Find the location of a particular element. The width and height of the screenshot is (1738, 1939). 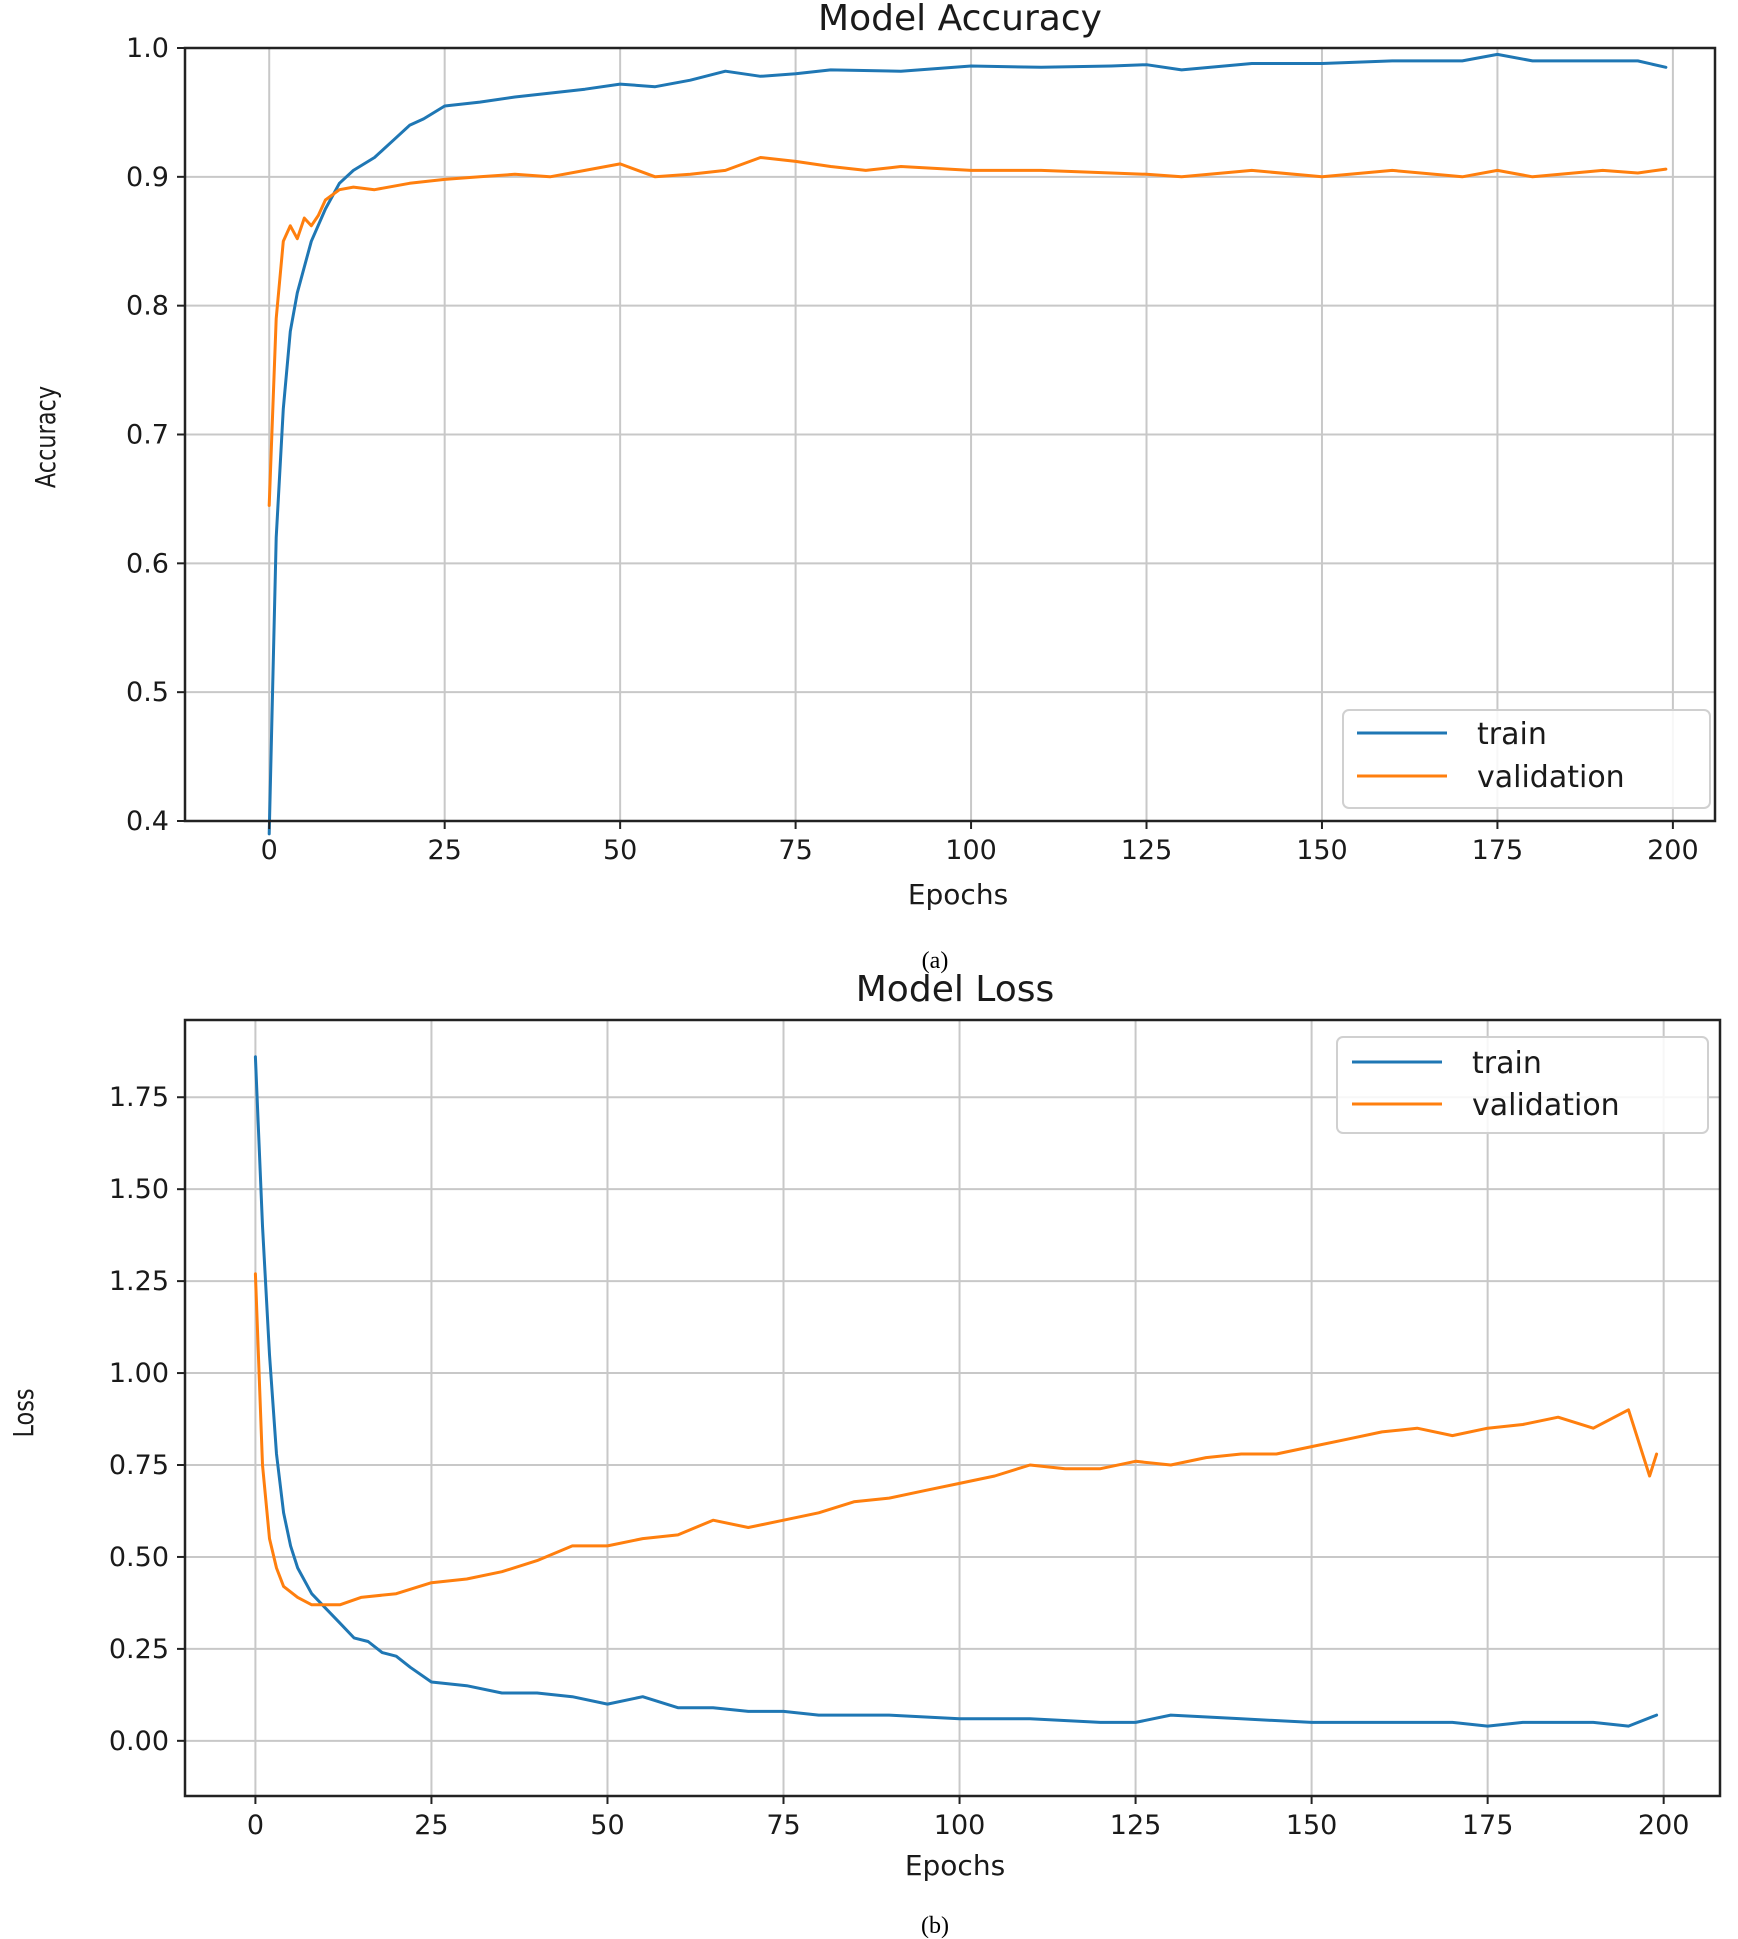

loss-x-tick-label: 150 is located at coordinates (1312, 1825).